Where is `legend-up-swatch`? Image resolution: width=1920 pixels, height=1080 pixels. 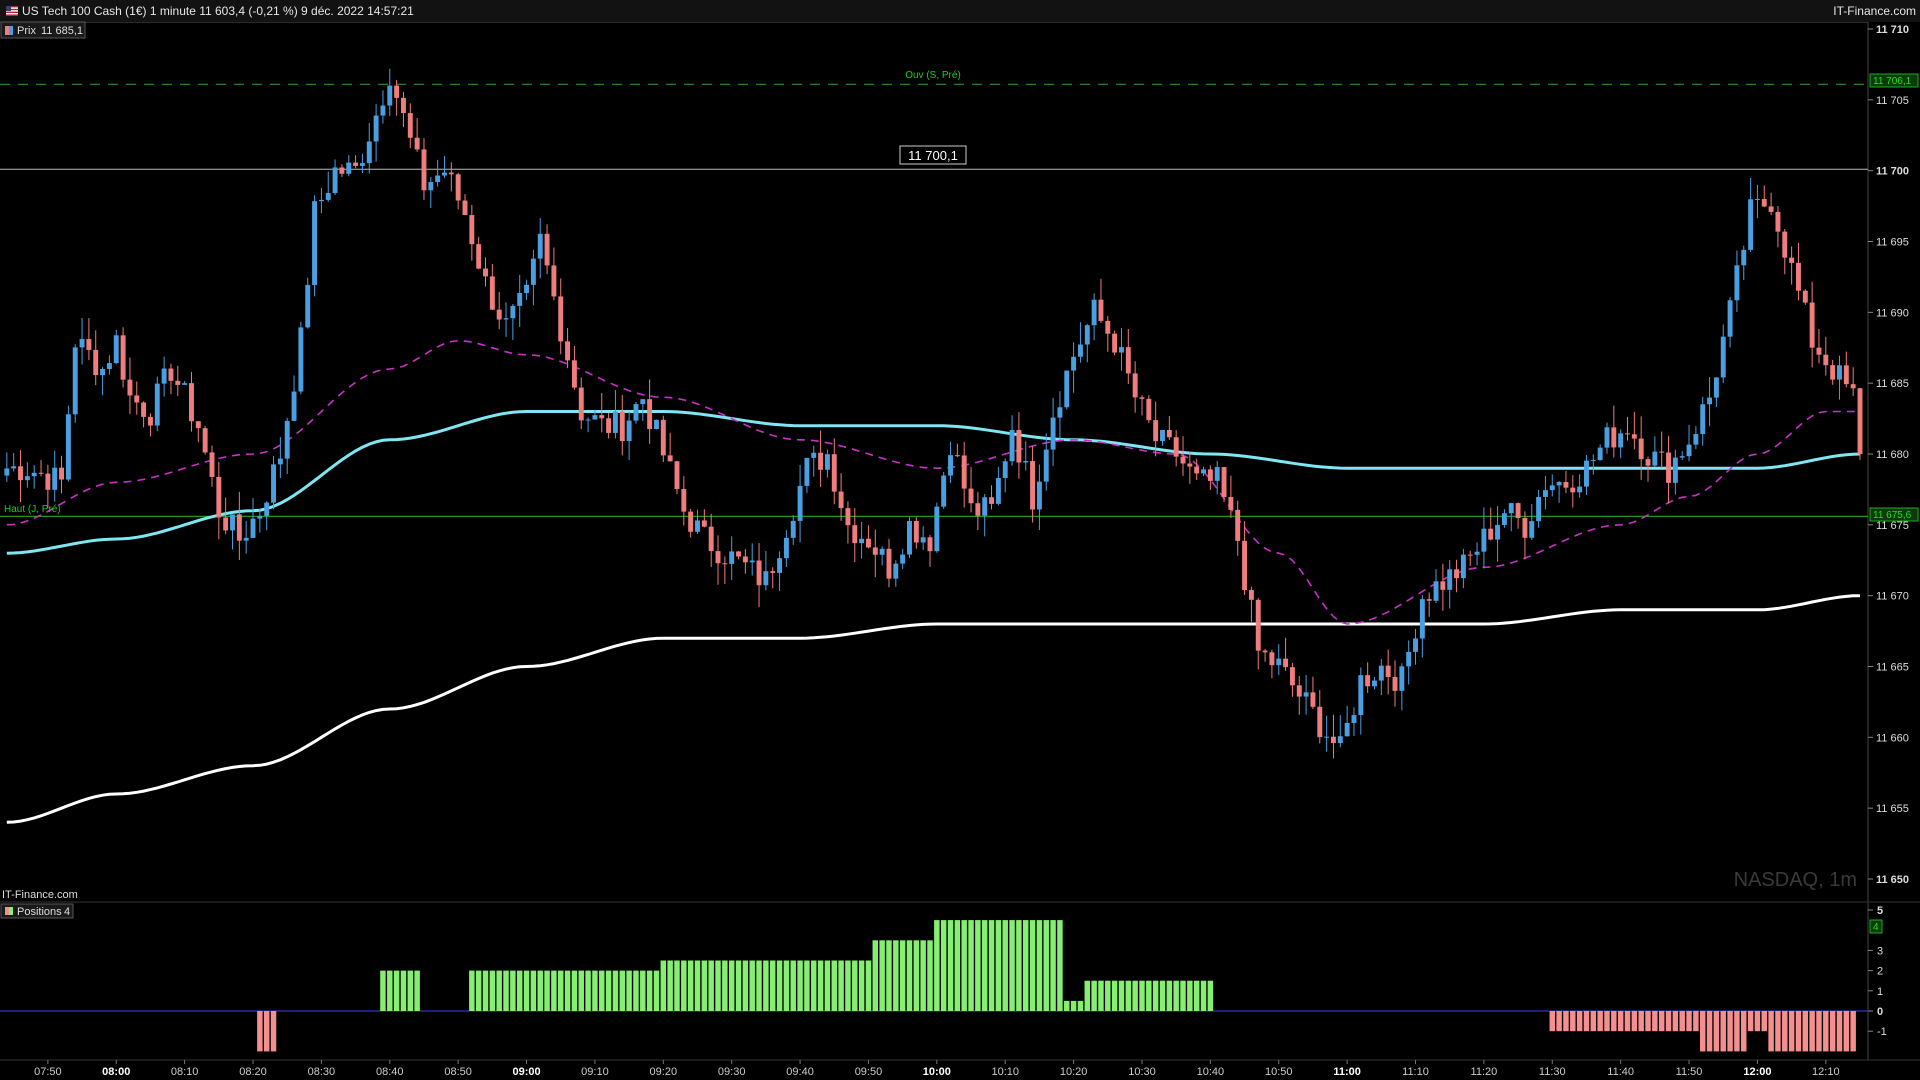 legend-up-swatch is located at coordinates (11, 30).